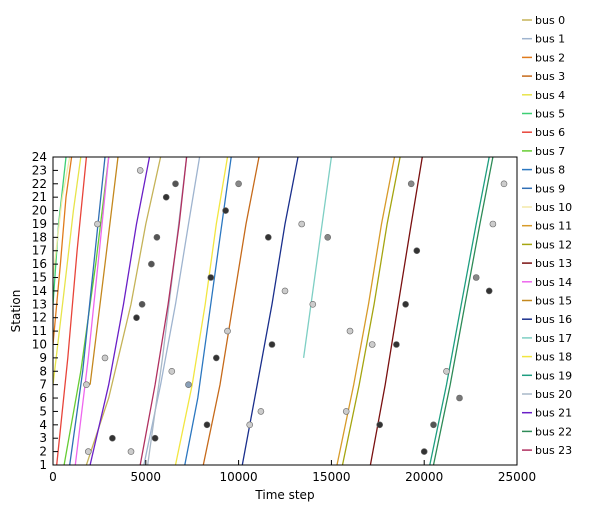 The image size is (591, 512). Describe the element at coordinates (43, 425) in the screenshot. I see `y-tick-label-4: 4` at that location.